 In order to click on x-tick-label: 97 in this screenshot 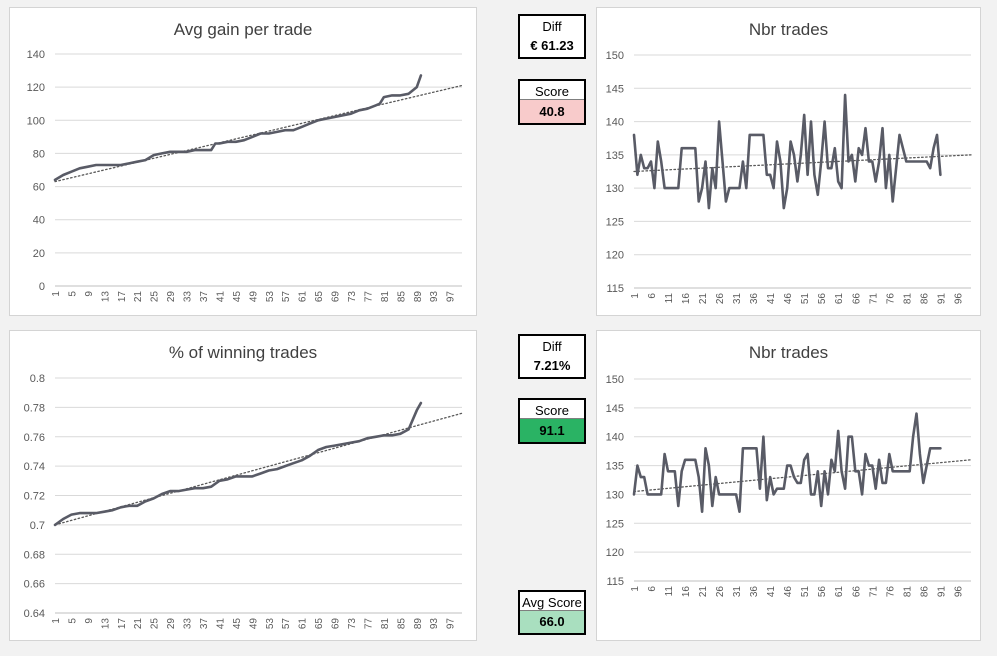, I will do `click(451, 624)`.